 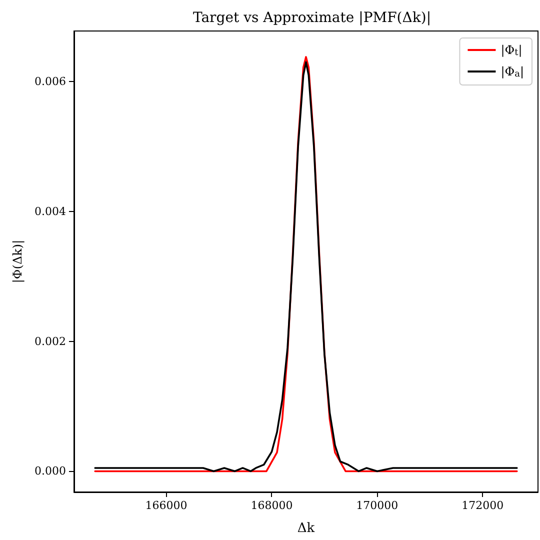 What do you see at coordinates (50, 211) in the screenshot?
I see `y-tick-label: 0.004` at bounding box center [50, 211].